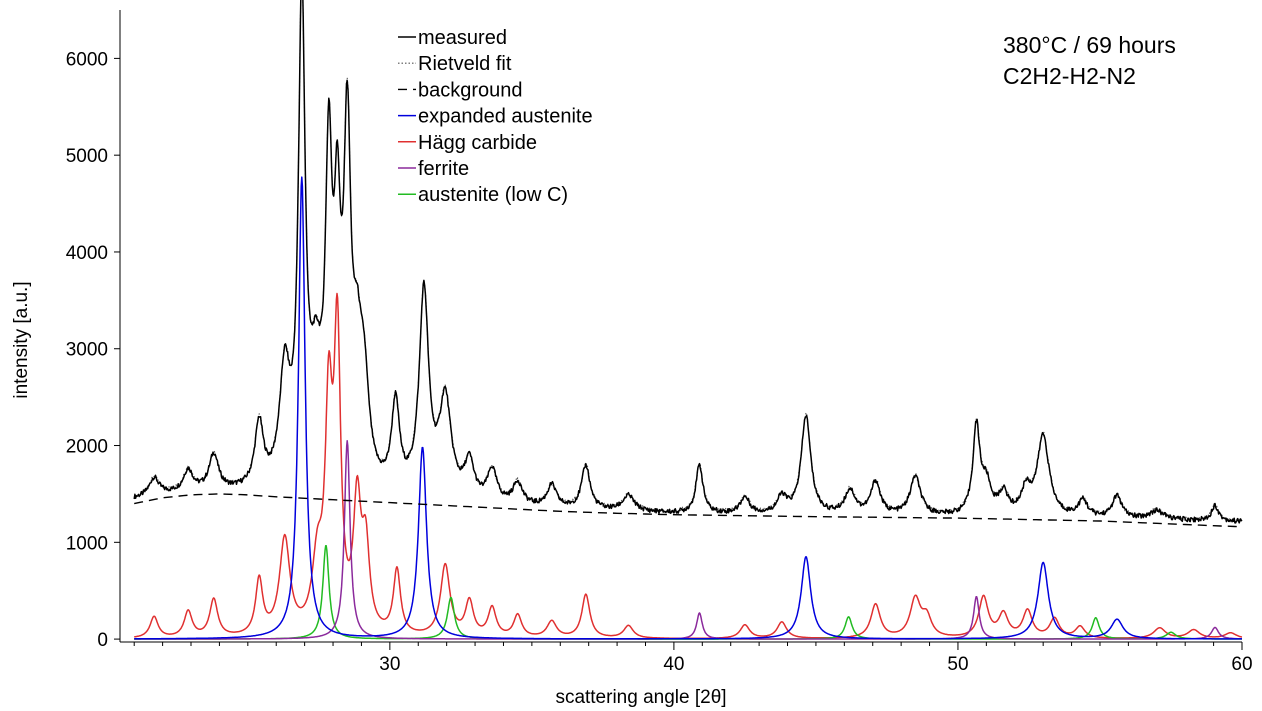  I want to click on x-axis-title: scattering angle [2θ], so click(640, 697).